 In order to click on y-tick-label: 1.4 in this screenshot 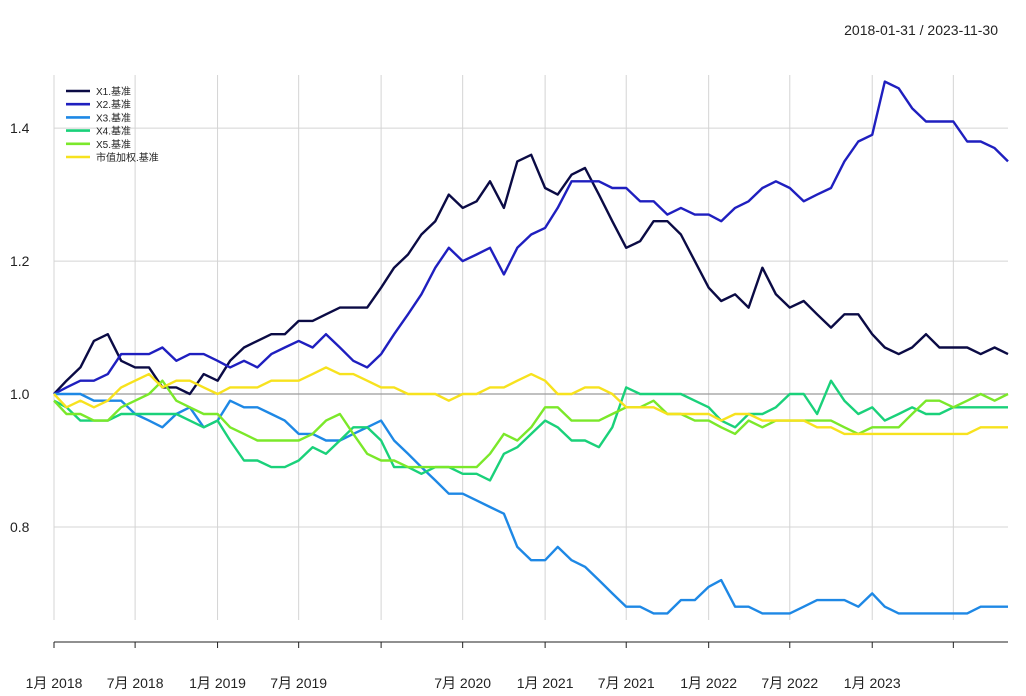, I will do `click(20, 128)`.